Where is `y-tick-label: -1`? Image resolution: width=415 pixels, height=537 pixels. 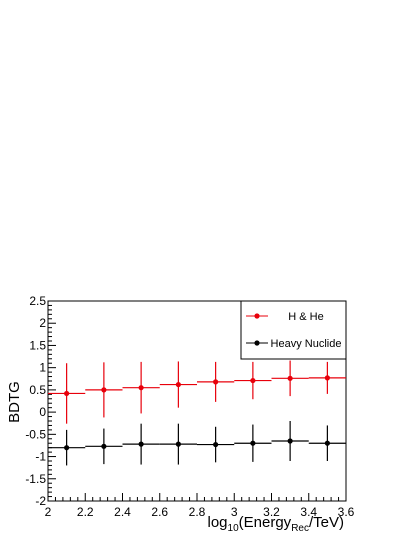
y-tick-label: -1 is located at coordinates (40, 457).